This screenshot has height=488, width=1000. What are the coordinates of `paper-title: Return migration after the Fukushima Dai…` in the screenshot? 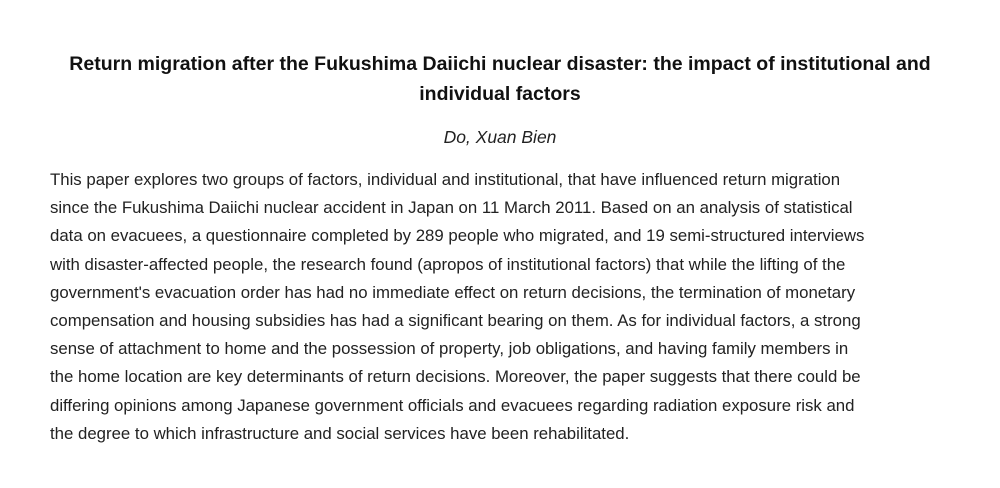 It's located at (500, 79).